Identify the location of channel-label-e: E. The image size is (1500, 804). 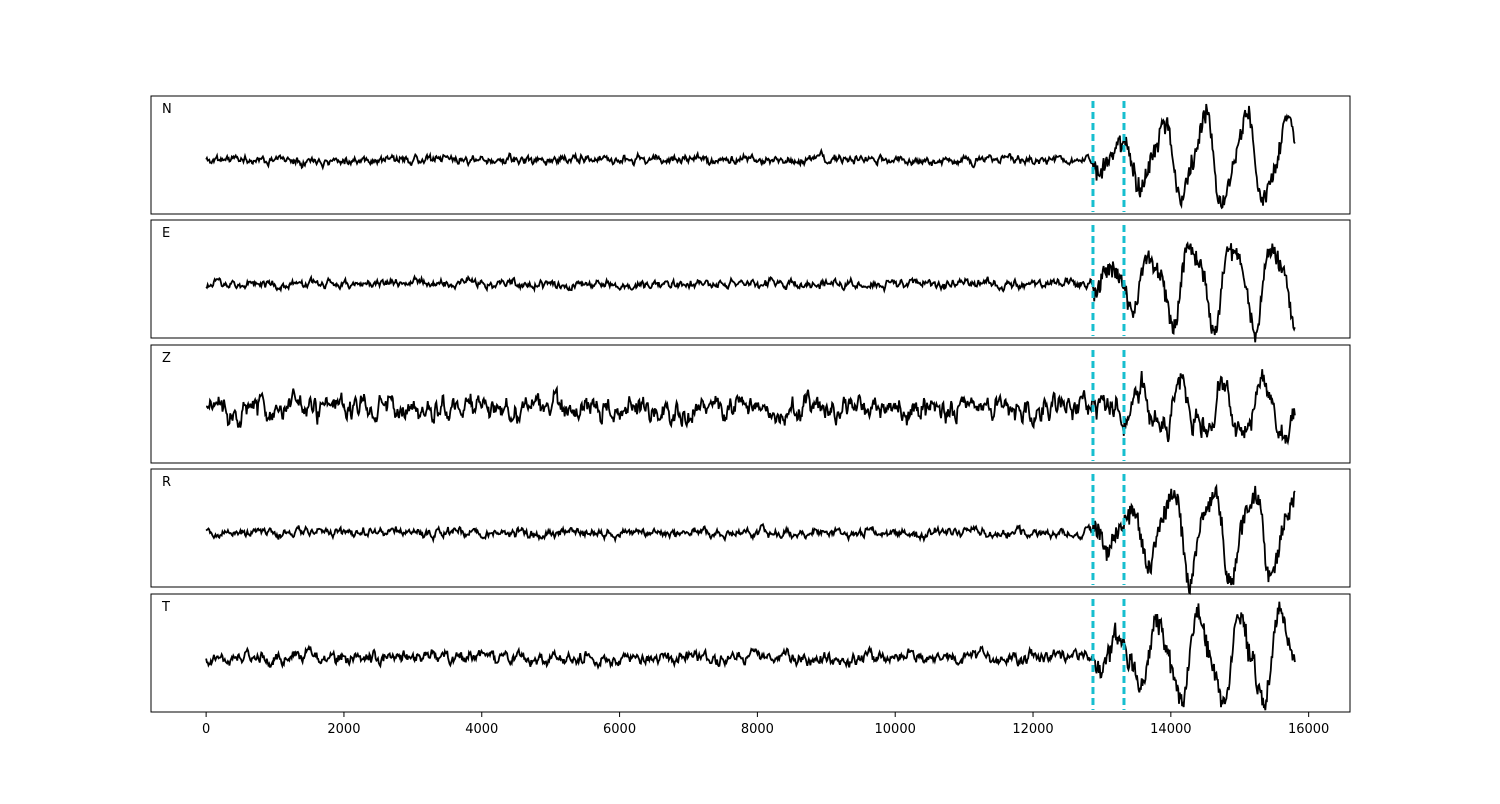
(166, 233).